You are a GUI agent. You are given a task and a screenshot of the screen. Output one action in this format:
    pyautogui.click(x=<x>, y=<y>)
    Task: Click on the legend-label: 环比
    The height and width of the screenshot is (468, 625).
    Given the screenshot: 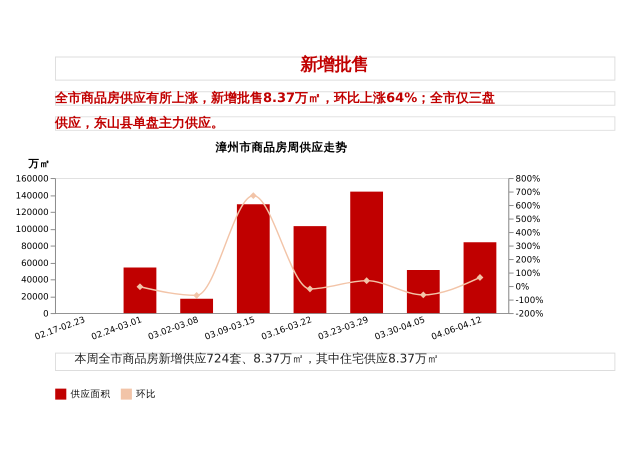 What is the action you would take?
    pyautogui.click(x=146, y=394)
    